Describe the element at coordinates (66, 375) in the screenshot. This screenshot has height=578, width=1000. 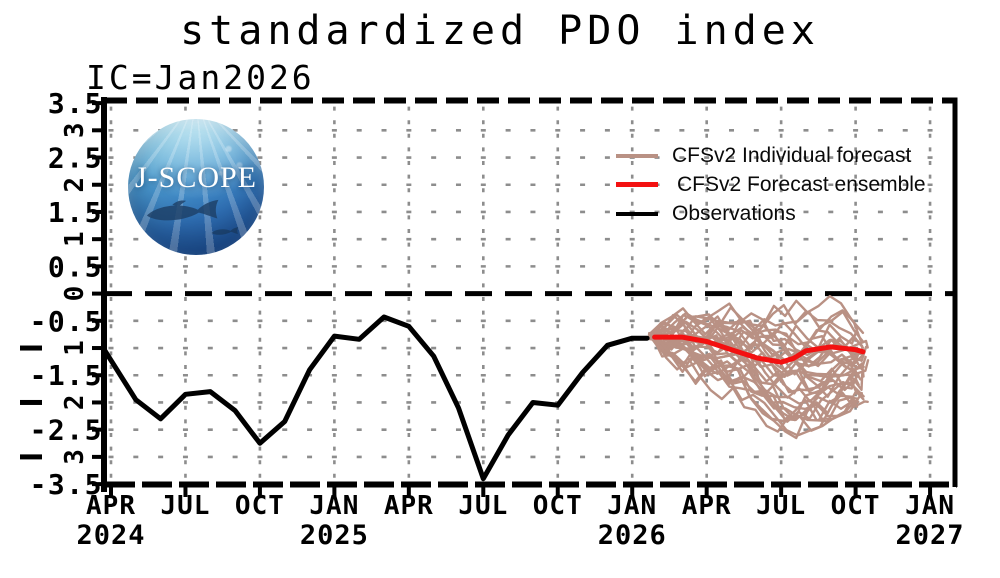
I see `y-axis-label: -1.5` at that location.